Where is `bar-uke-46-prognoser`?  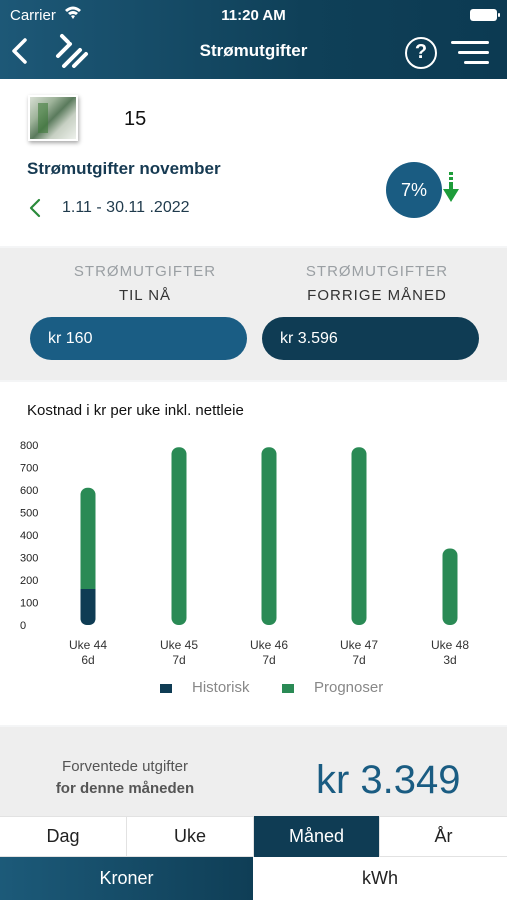 bar-uke-46-prognoser is located at coordinates (269, 536).